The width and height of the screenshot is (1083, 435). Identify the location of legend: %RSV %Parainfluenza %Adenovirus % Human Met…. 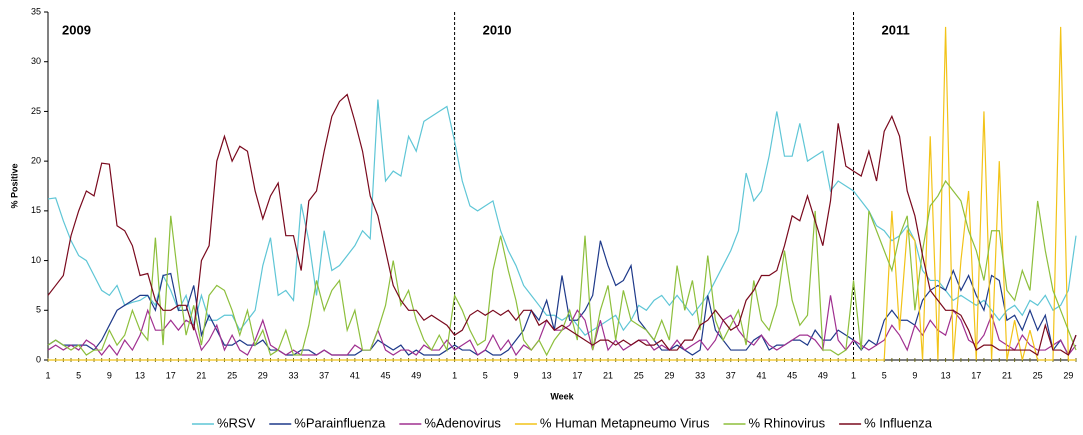
(562, 422).